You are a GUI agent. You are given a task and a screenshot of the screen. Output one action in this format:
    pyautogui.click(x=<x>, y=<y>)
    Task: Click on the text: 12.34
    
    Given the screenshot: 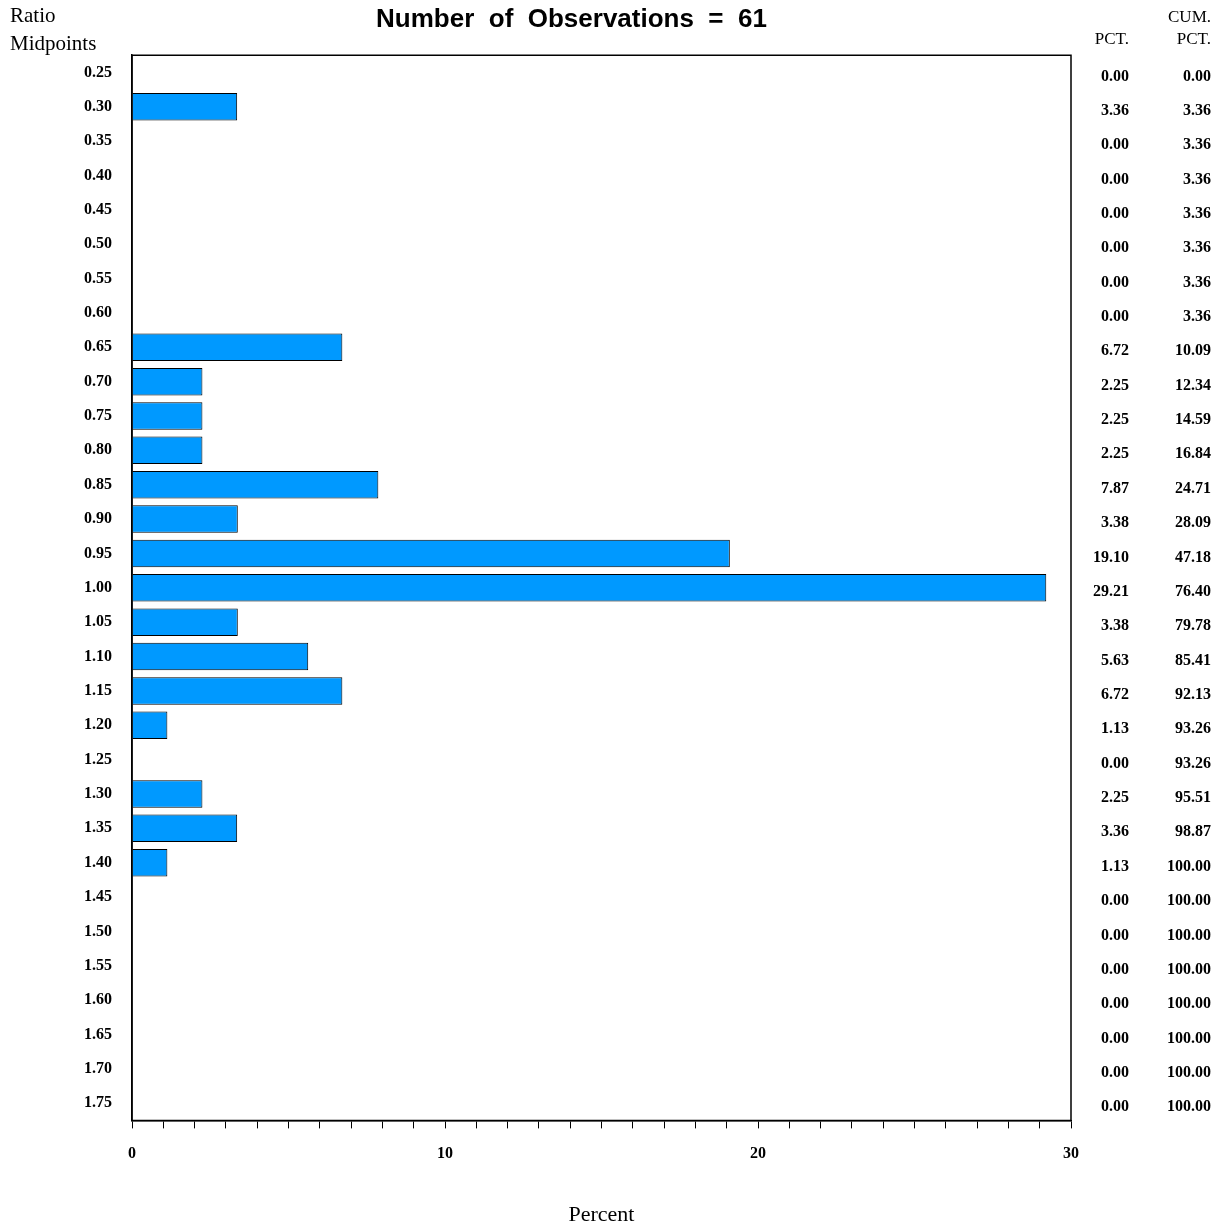 What is the action you would take?
    pyautogui.click(x=1193, y=384)
    